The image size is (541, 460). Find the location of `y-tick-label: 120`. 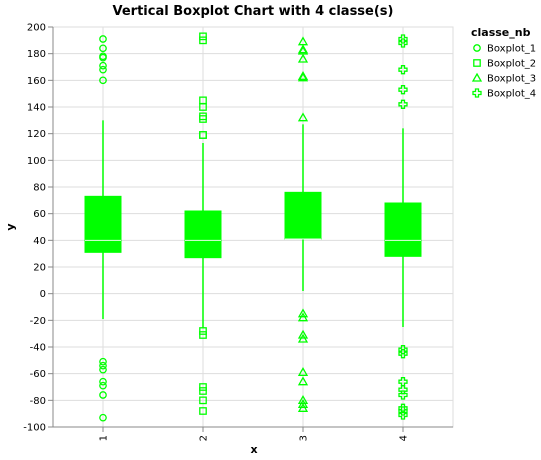

y-tick-label: 120 is located at coordinates (36, 134).